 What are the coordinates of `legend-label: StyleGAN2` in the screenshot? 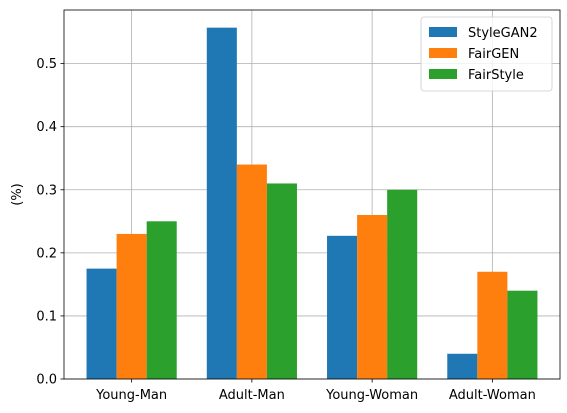 It's located at (503, 33).